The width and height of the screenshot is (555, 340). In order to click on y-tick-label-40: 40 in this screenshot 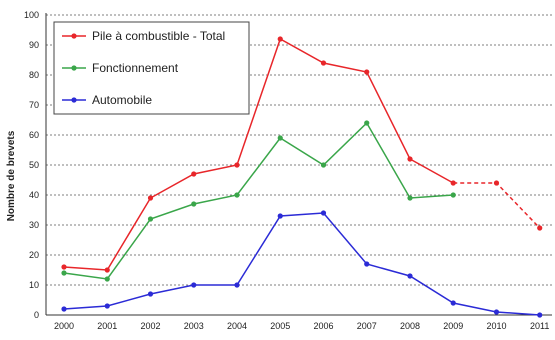, I will do `click(34, 195)`.